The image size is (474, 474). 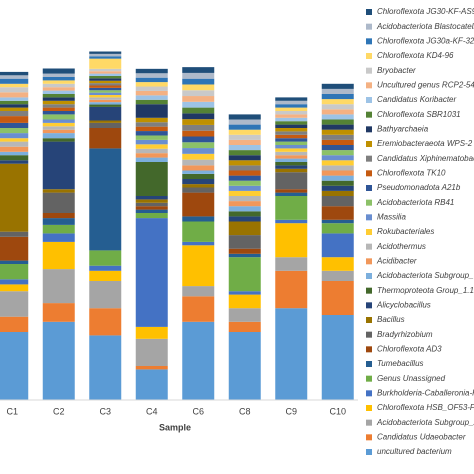 What do you see at coordinates (425, 407) in the screenshot?
I see `legend-label: Chloroflexota HSB_OF53-F07` at bounding box center [425, 407].